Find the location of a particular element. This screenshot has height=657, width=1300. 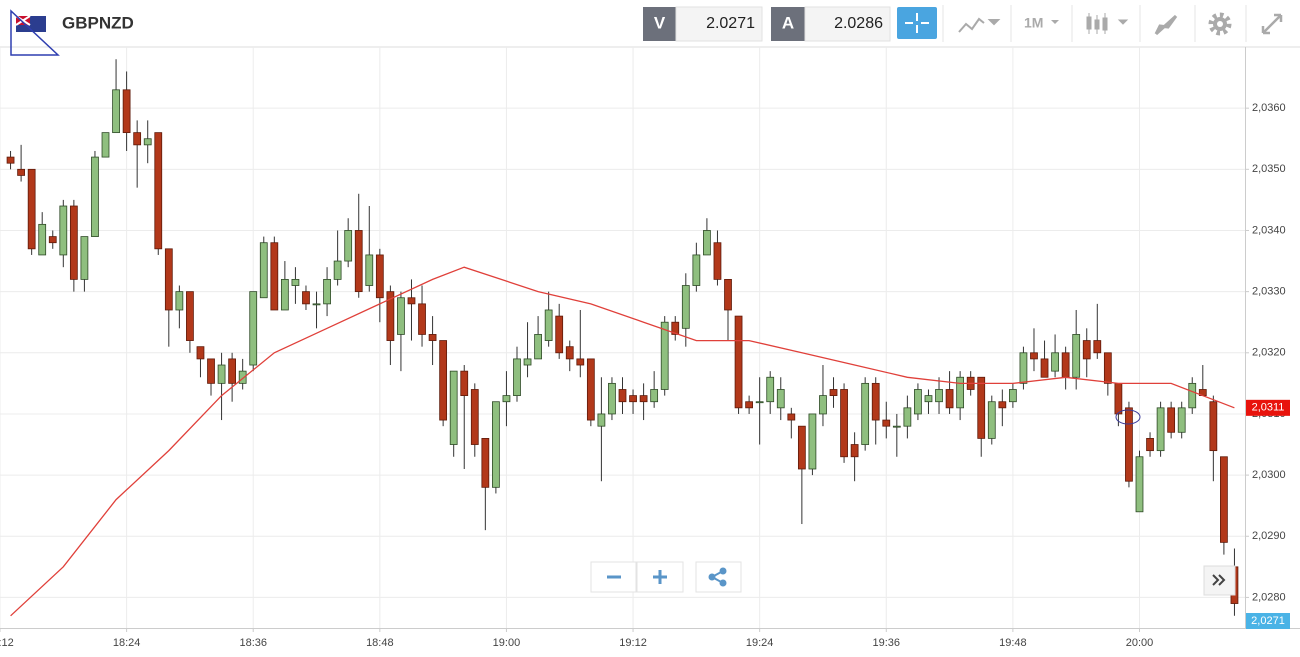

settings-button is located at coordinates (1220, 24).